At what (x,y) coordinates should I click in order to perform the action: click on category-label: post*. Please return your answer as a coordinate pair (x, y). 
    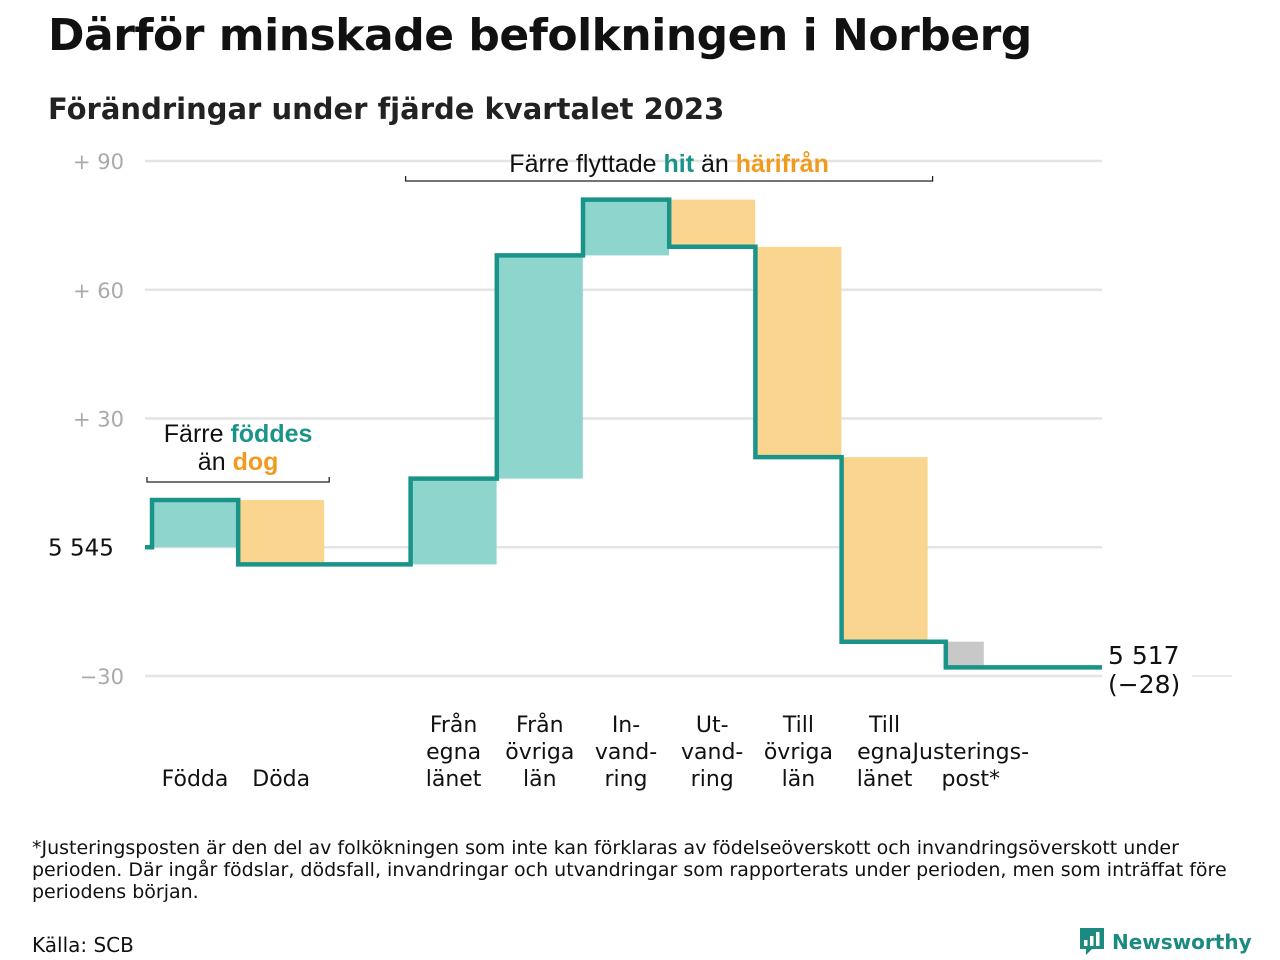
    Looking at the image, I should click on (971, 779).